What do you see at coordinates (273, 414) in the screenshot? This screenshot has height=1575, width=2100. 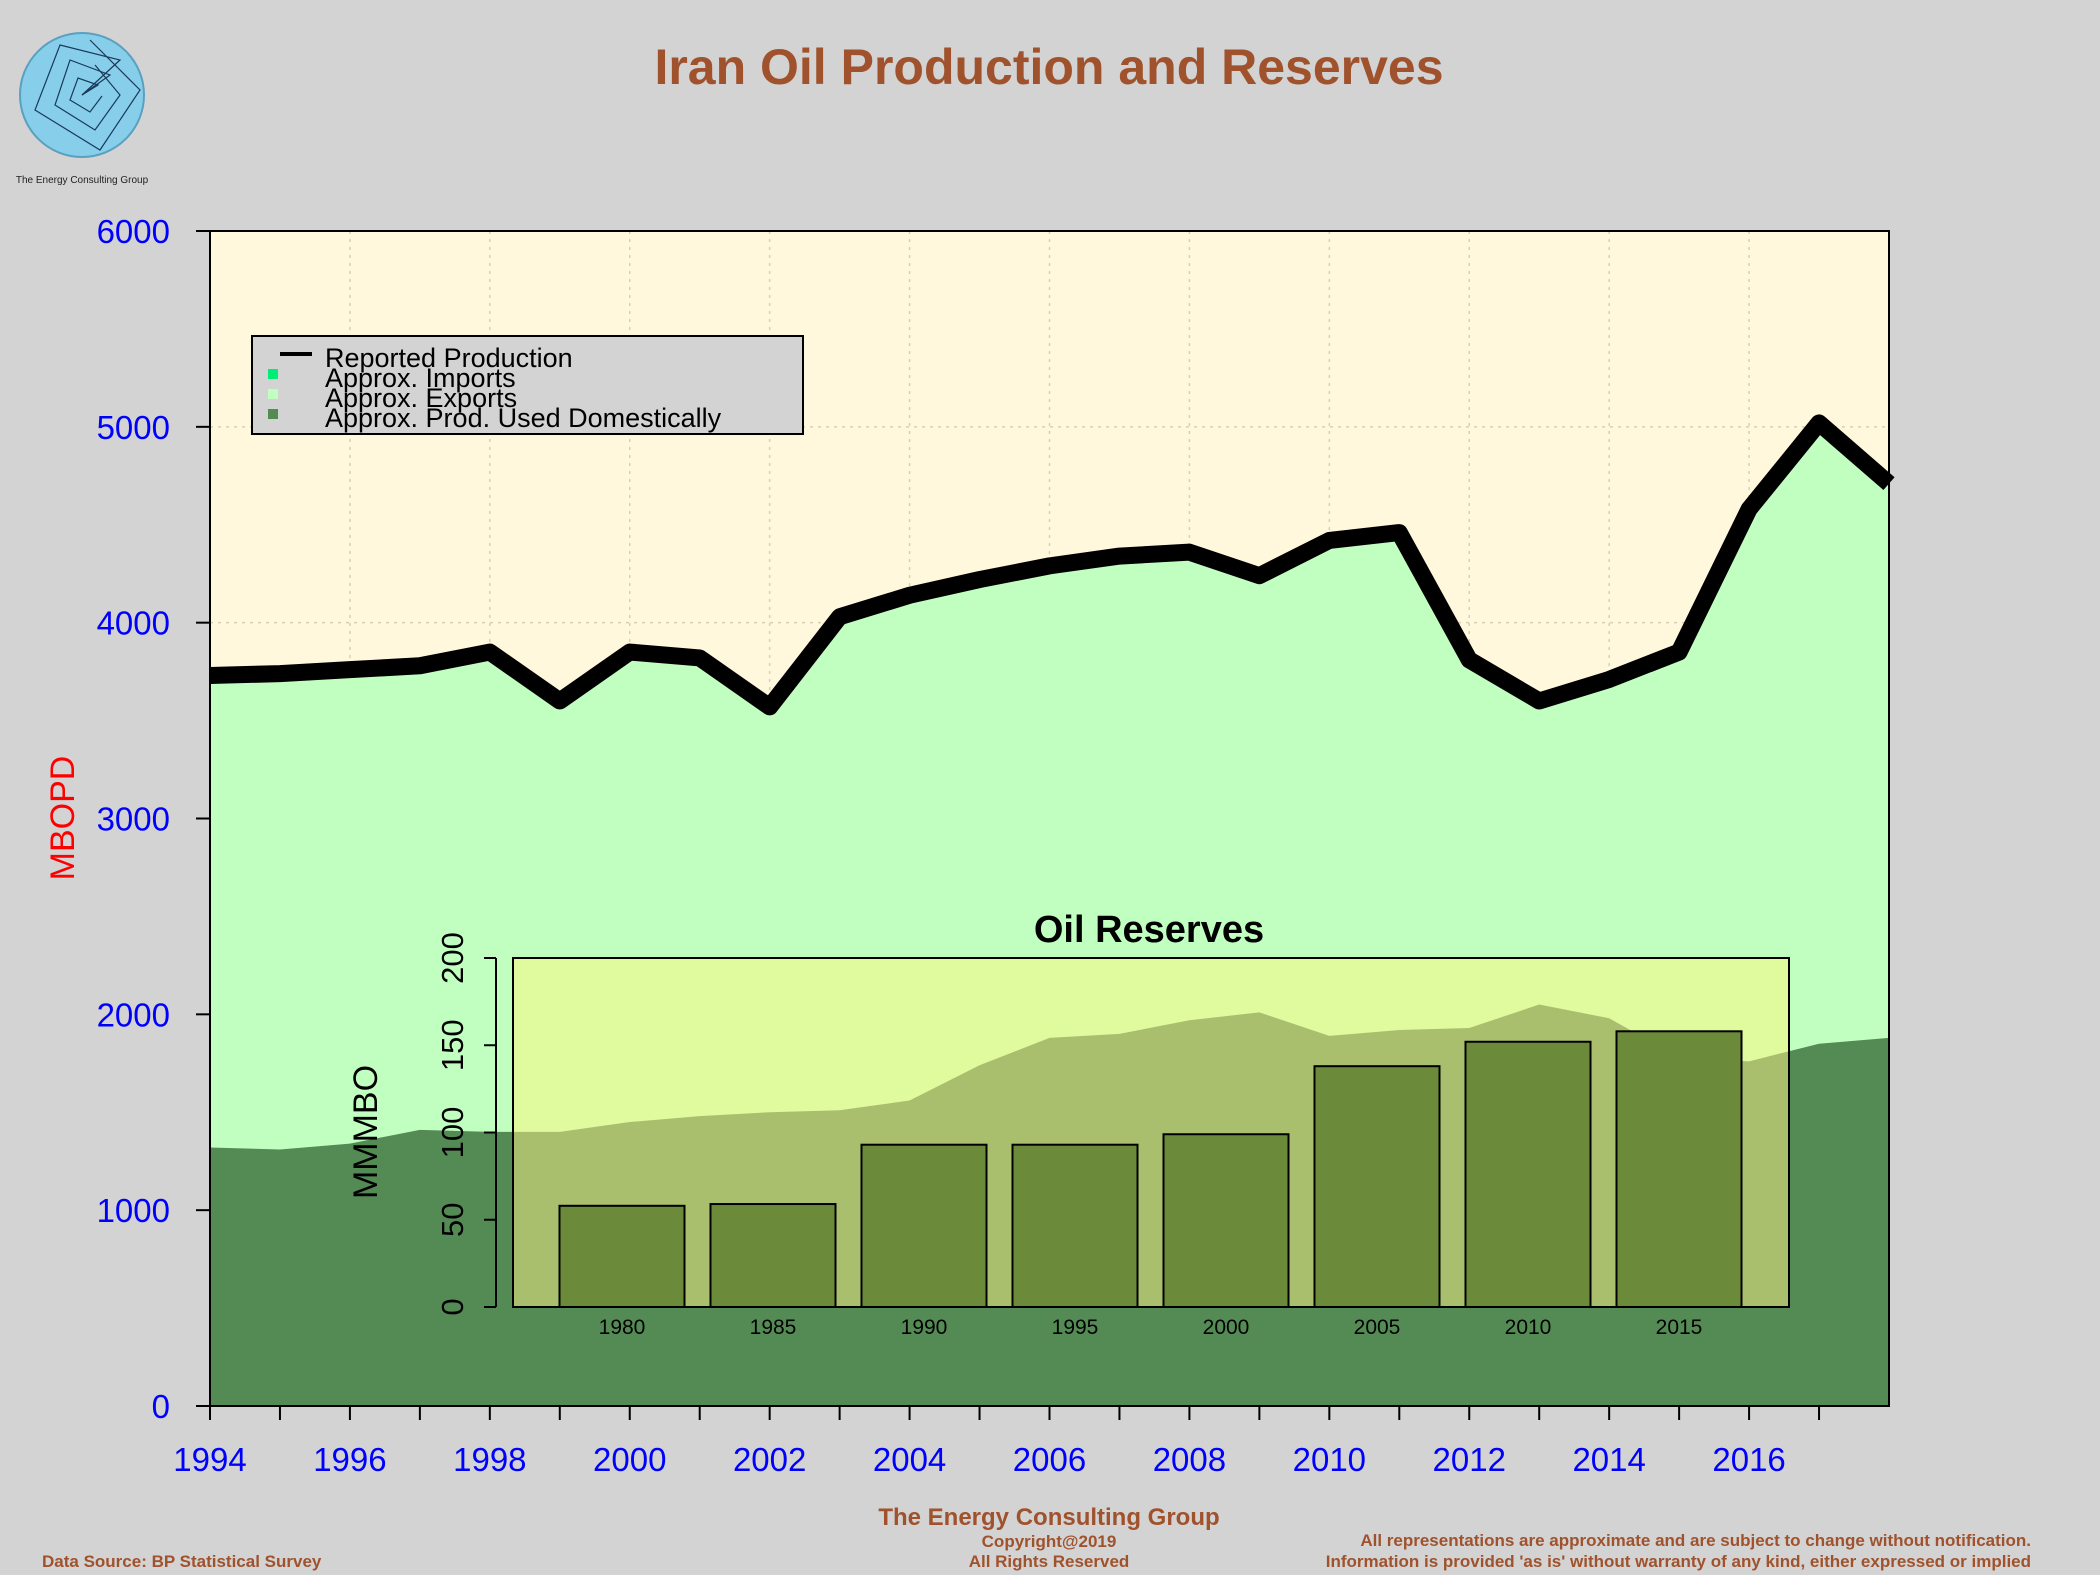 I see `legend-domestic-swatch` at bounding box center [273, 414].